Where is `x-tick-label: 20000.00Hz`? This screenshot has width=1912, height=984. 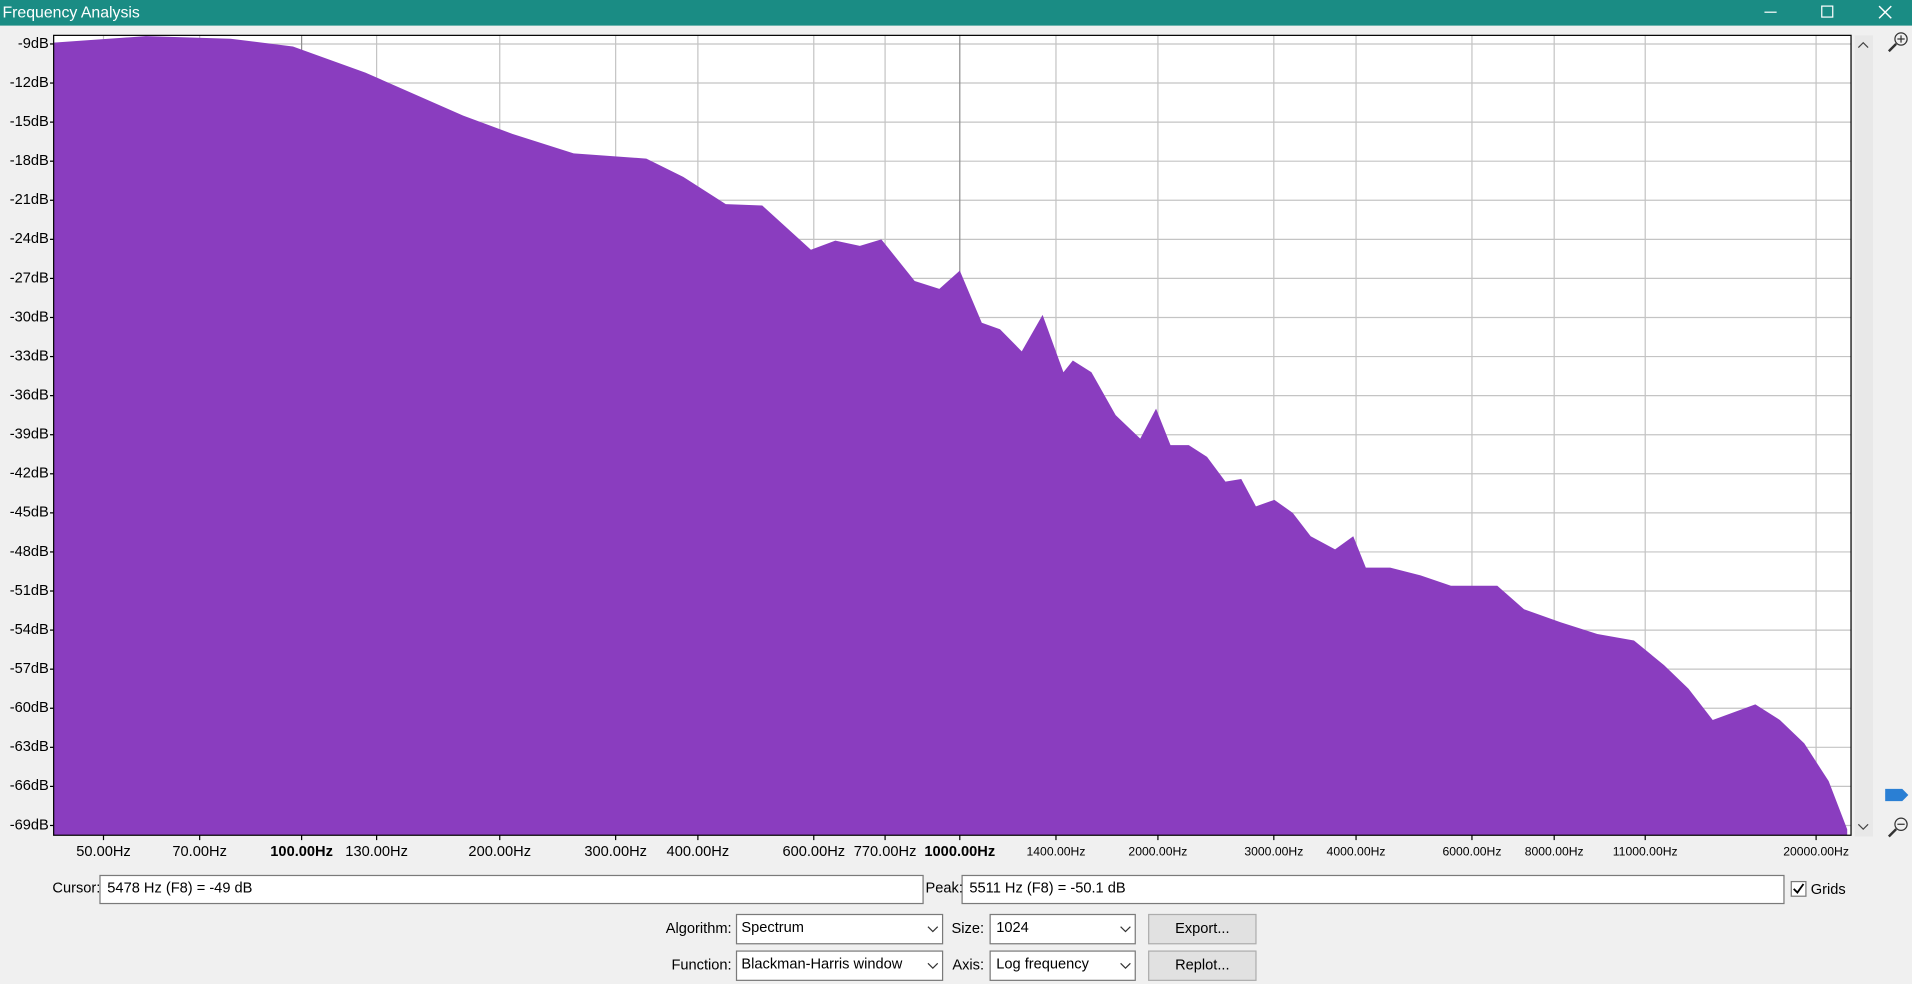
x-tick-label: 20000.00Hz is located at coordinates (1816, 852).